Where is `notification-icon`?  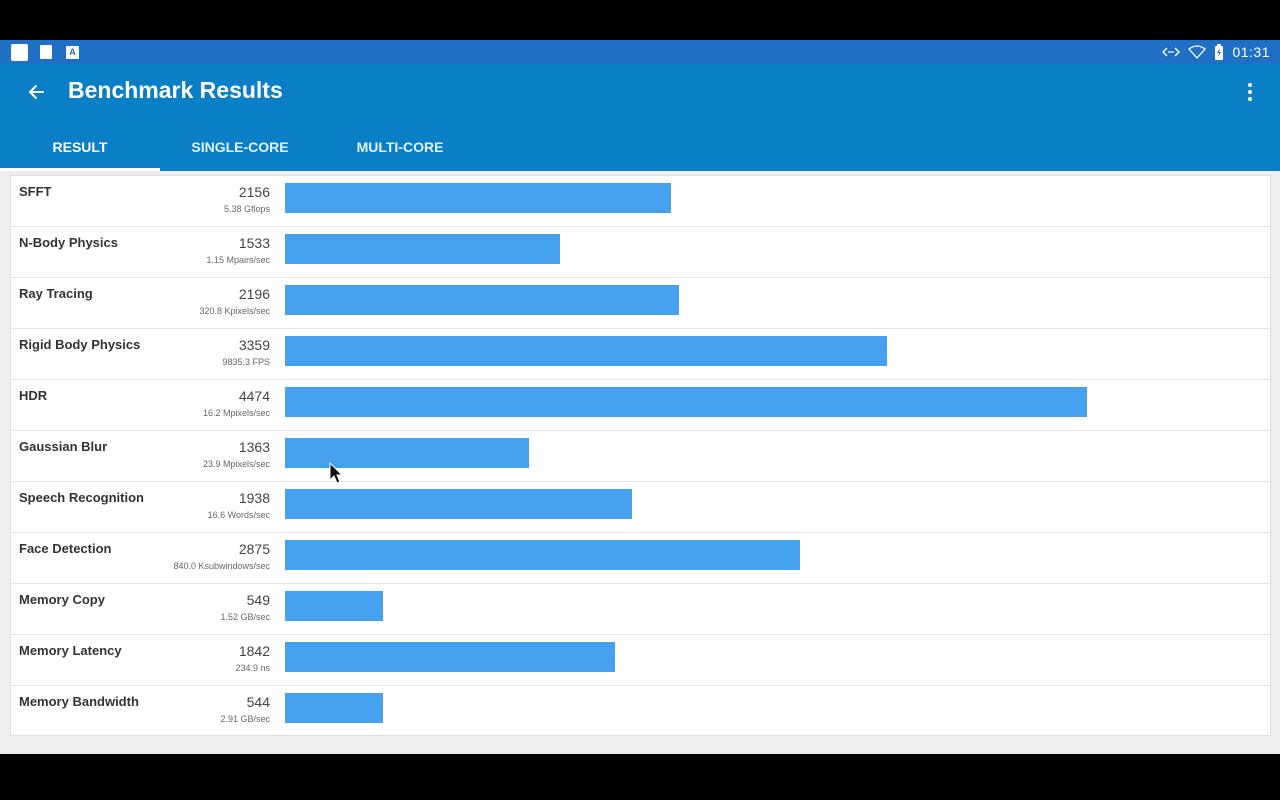
notification-icon is located at coordinates (19, 52).